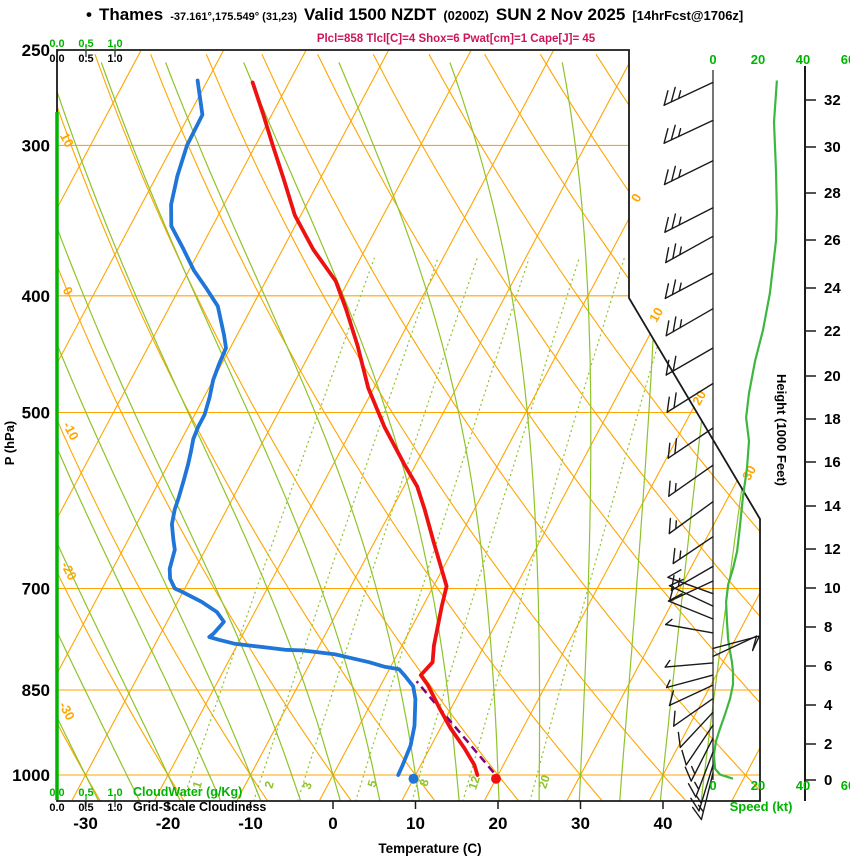  Describe the element at coordinates (69, 571) in the screenshot. I see `dry-adiabat-label: -20` at that location.